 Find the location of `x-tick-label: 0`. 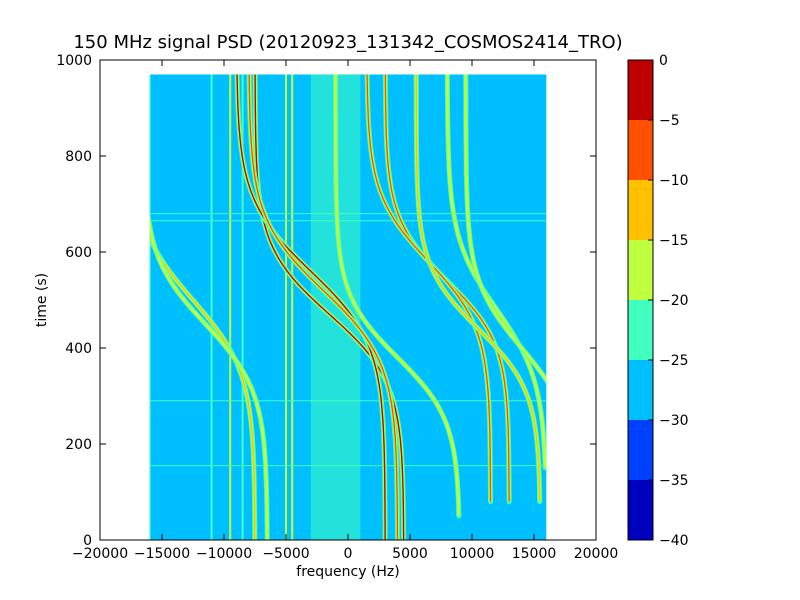

x-tick-label: 0 is located at coordinates (348, 554).